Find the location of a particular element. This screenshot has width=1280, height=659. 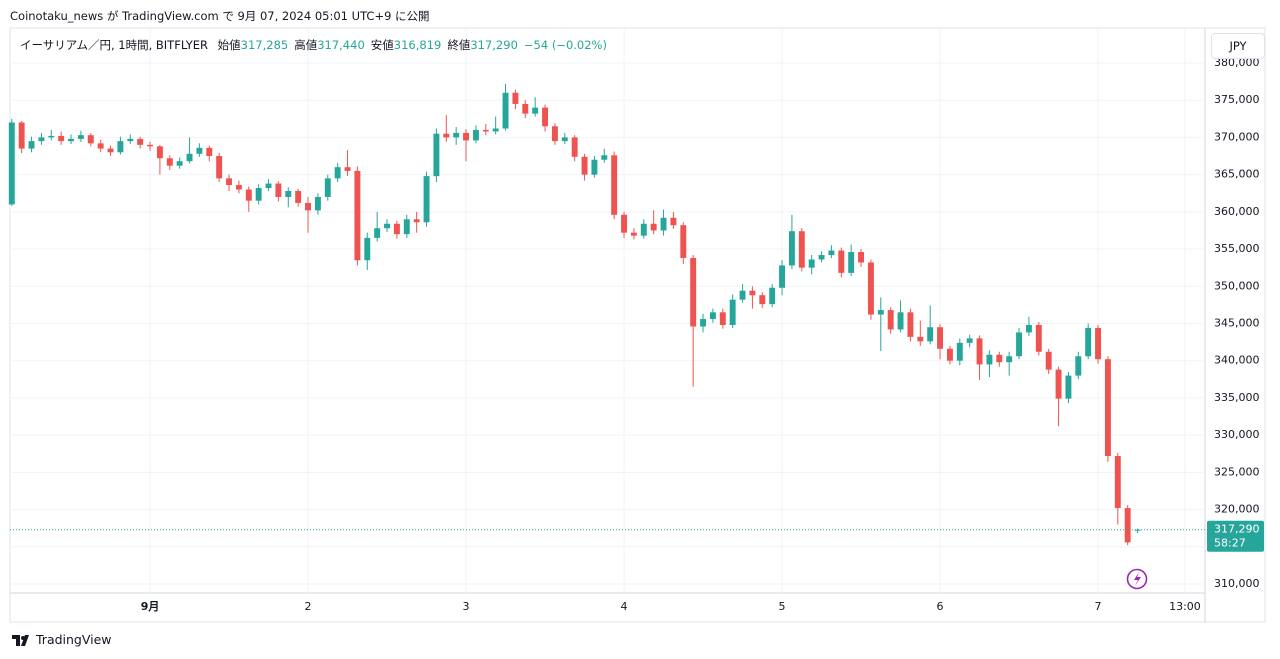

y-tick-label: 370,000 is located at coordinates (1237, 136).